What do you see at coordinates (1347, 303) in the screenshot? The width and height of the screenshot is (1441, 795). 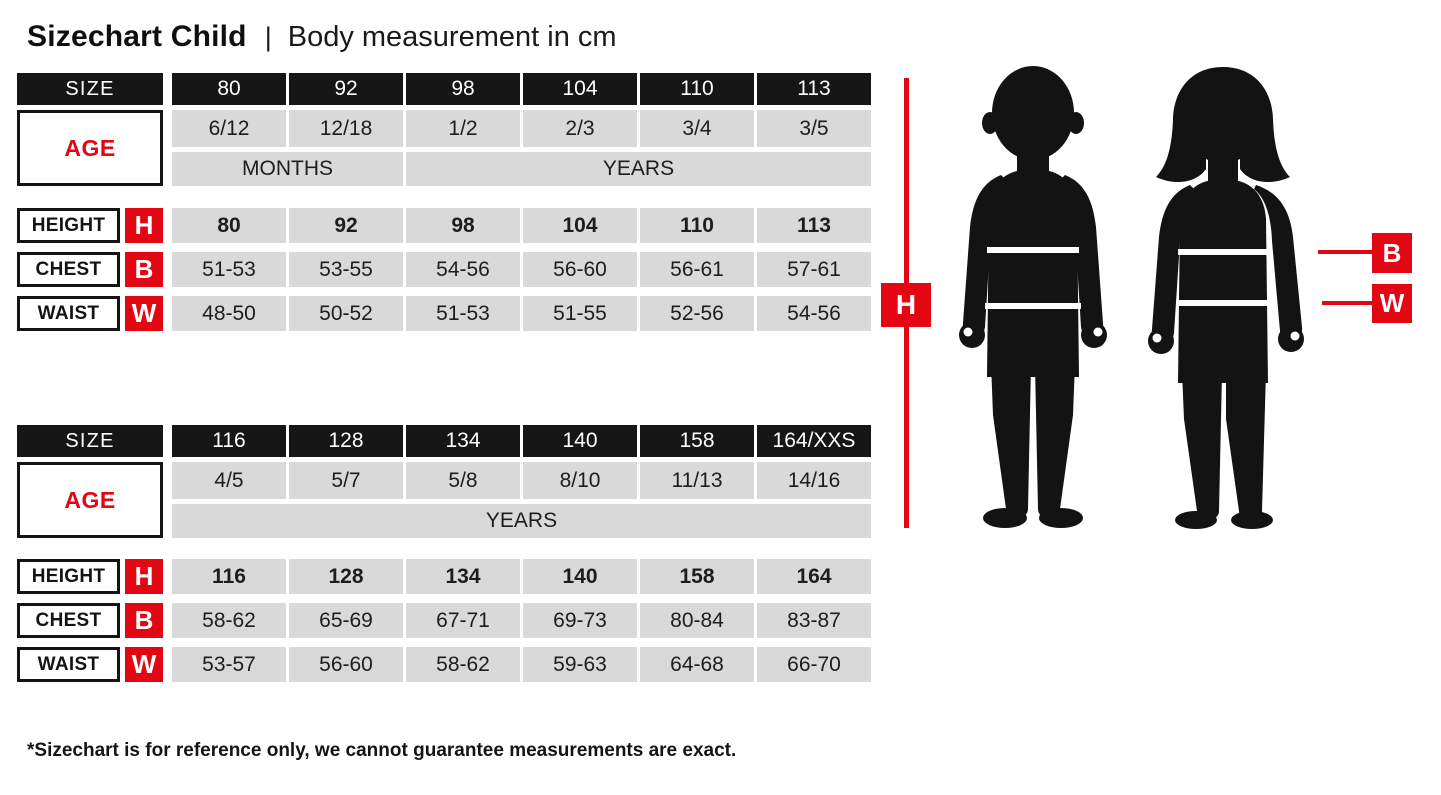 I see `waist-measure-line` at bounding box center [1347, 303].